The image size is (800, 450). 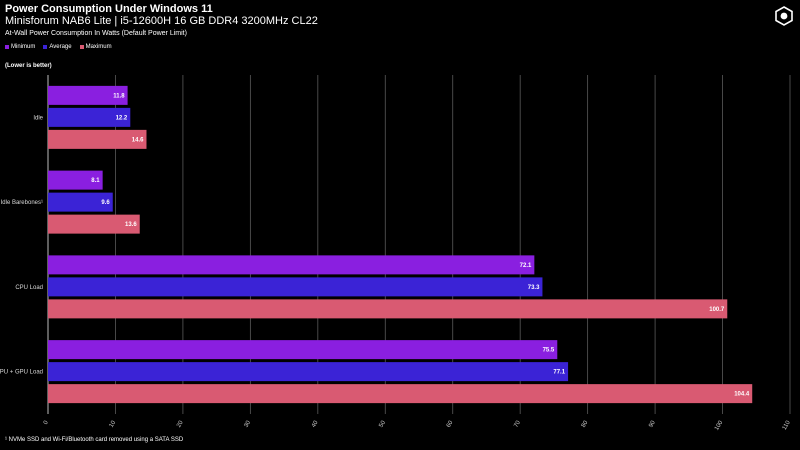 I want to click on legend-item-average: Average, so click(x=57, y=47).